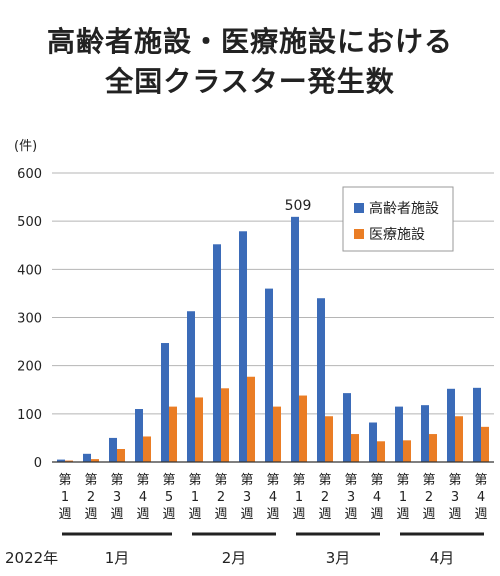 The image size is (500, 576). I want to click on chart-title-line1: 高齢者施設・医療施設における, so click(249, 41).